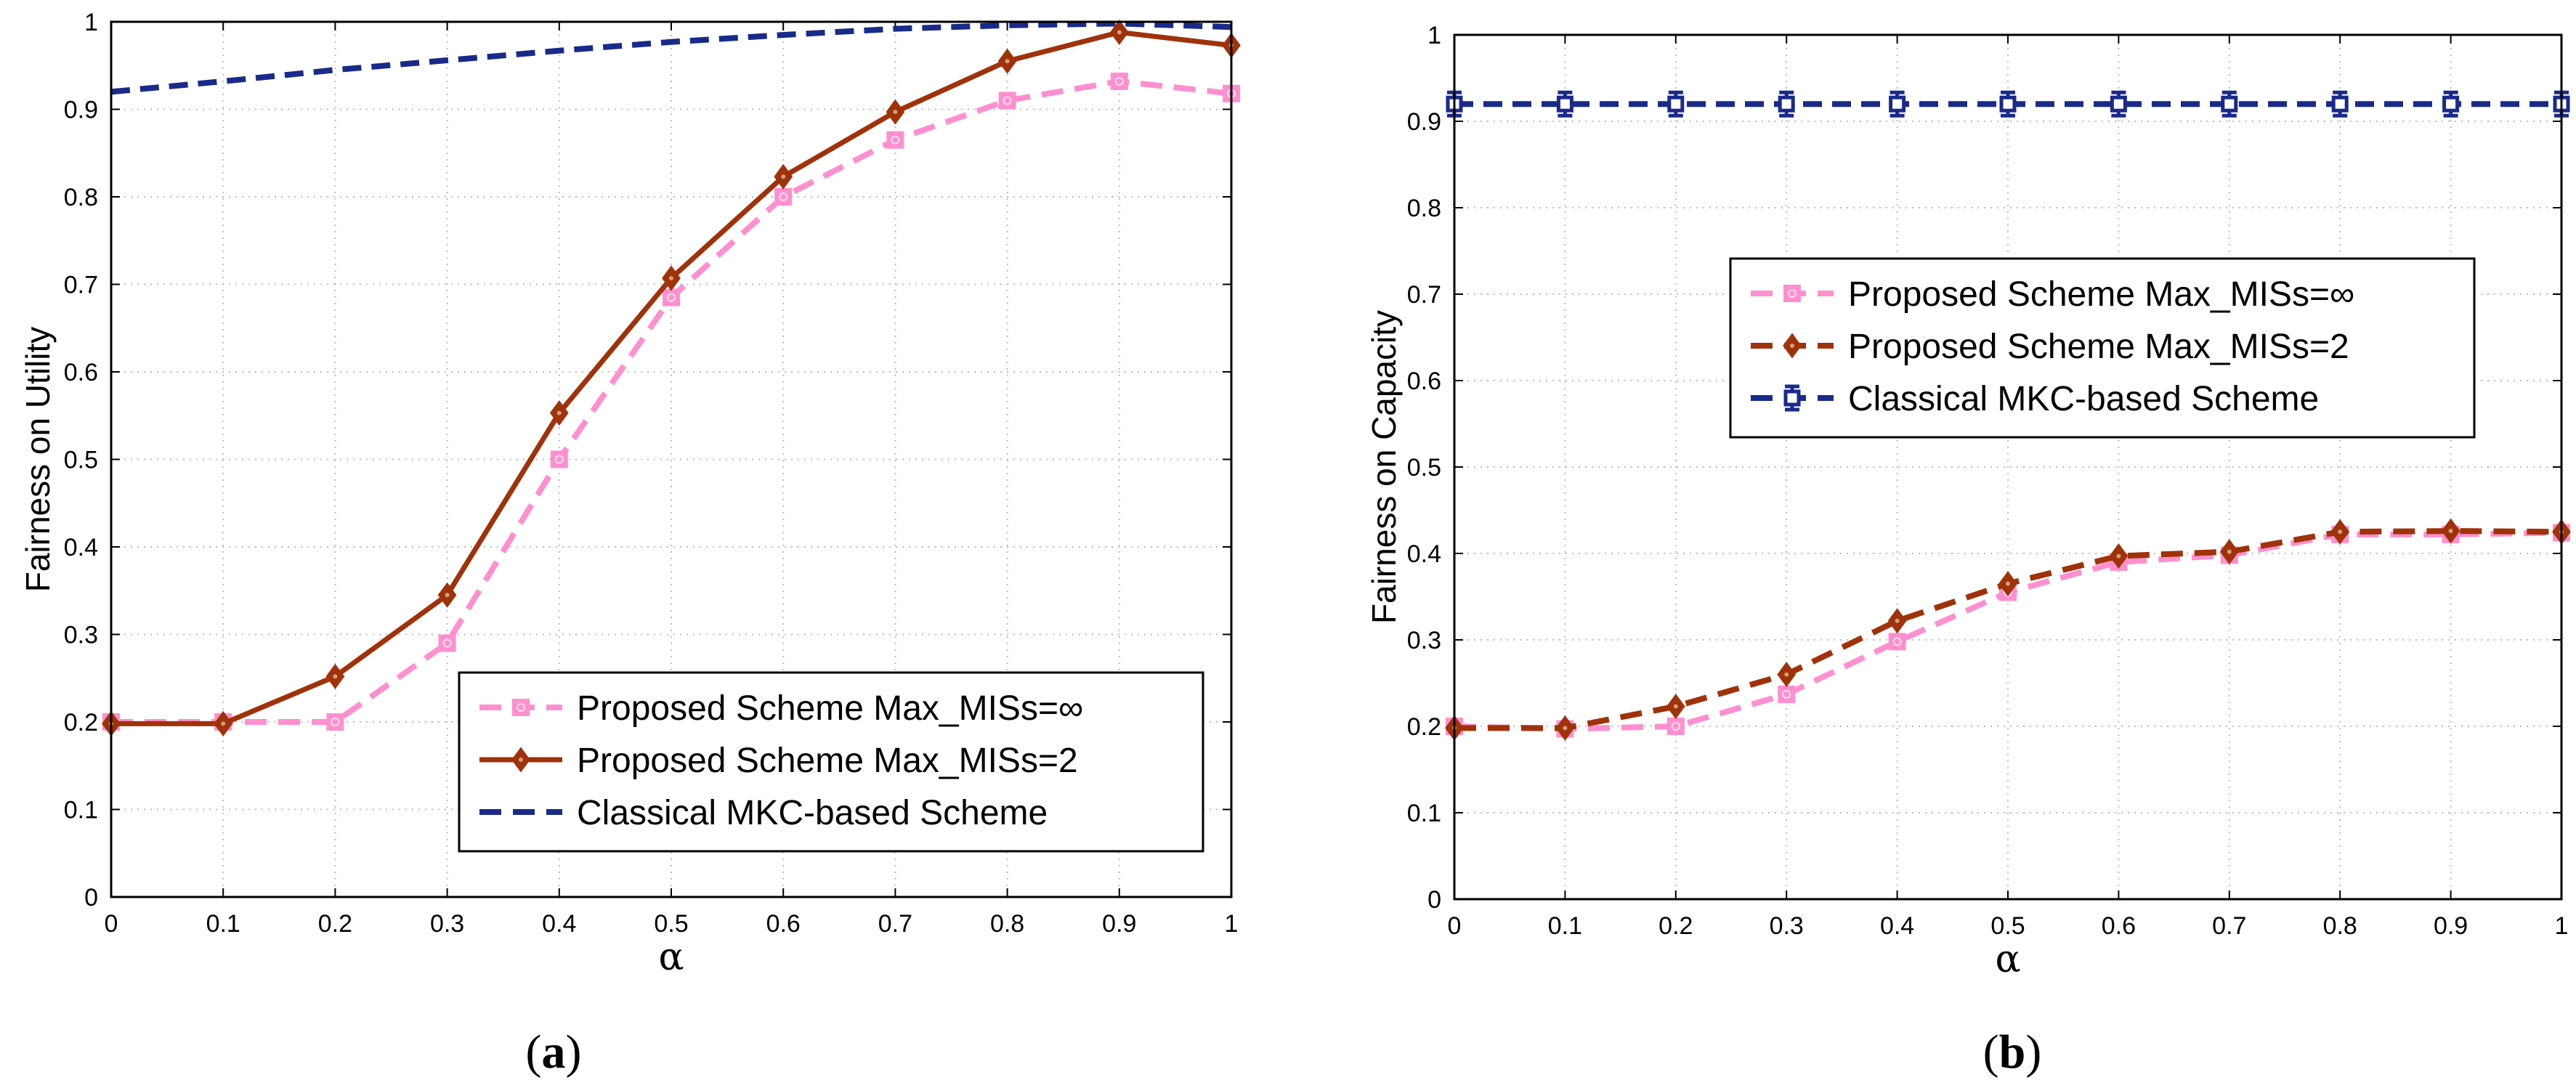 The height and width of the screenshot is (1088, 2576). Describe the element at coordinates (447, 924) in the screenshot. I see `x-tick-label: 0.3` at that location.